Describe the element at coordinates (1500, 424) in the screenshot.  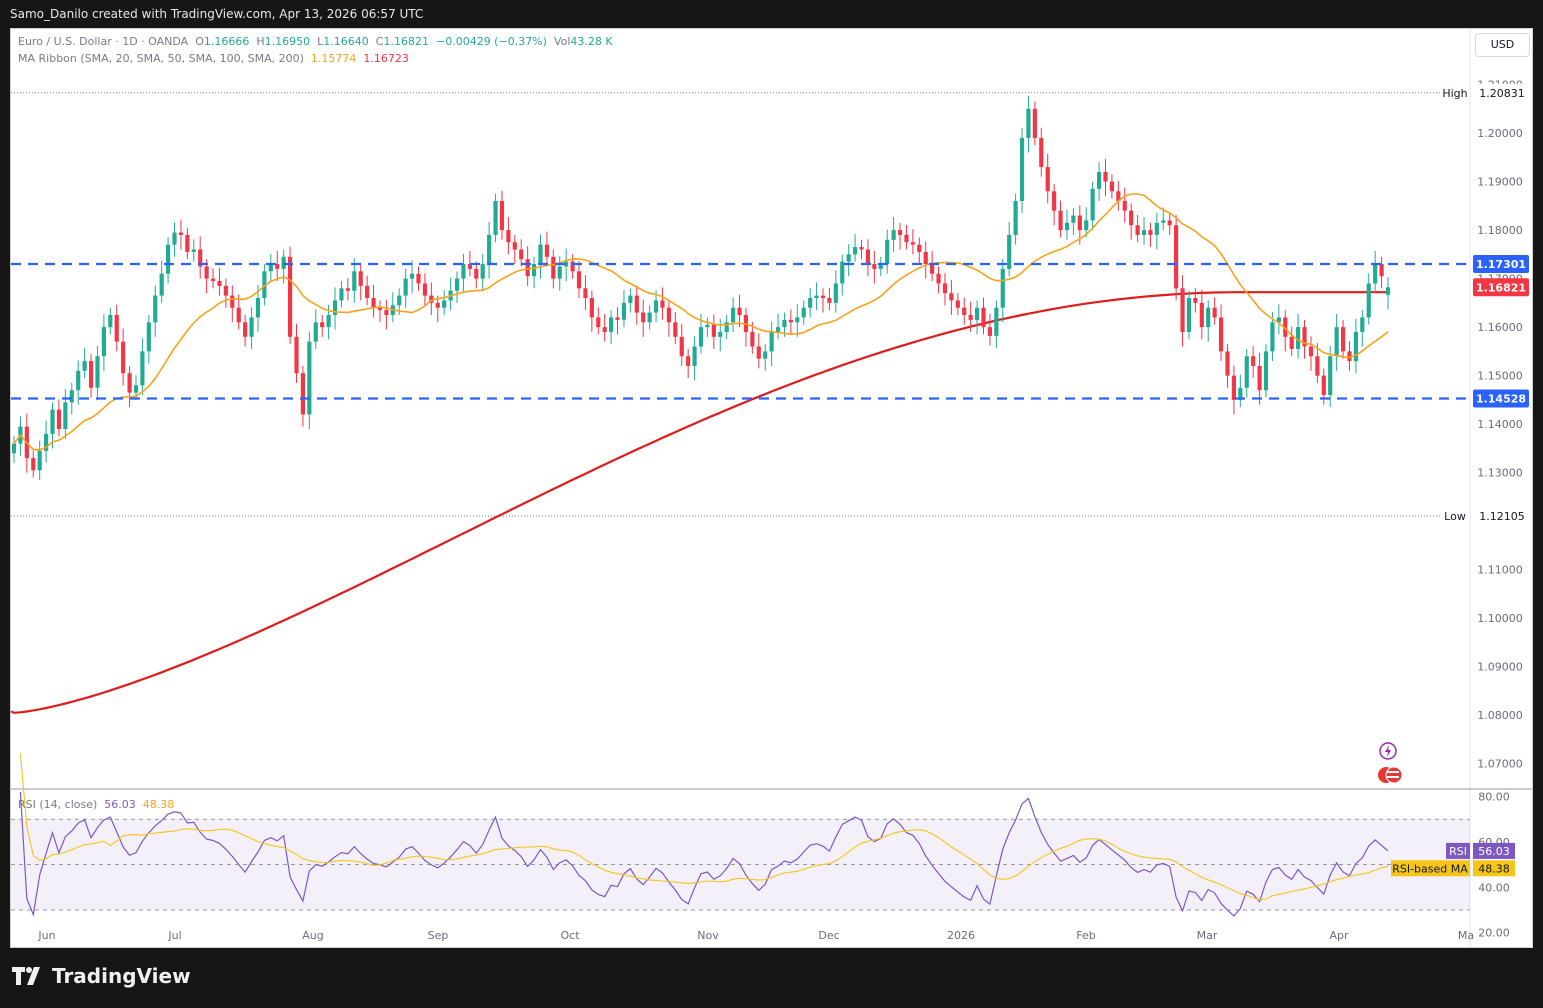
I see `price-tick-label: 1.14000` at that location.